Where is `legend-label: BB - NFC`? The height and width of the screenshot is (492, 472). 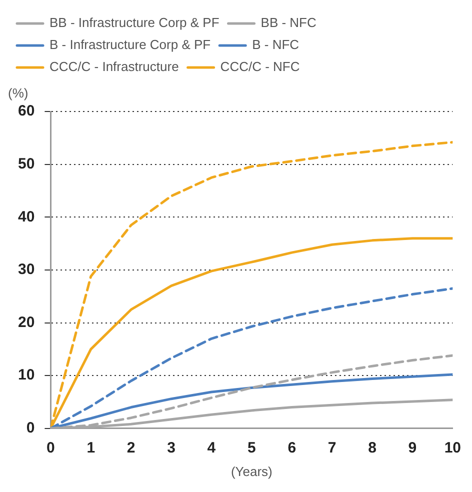
legend-label: BB - NFC is located at coordinates (288, 22).